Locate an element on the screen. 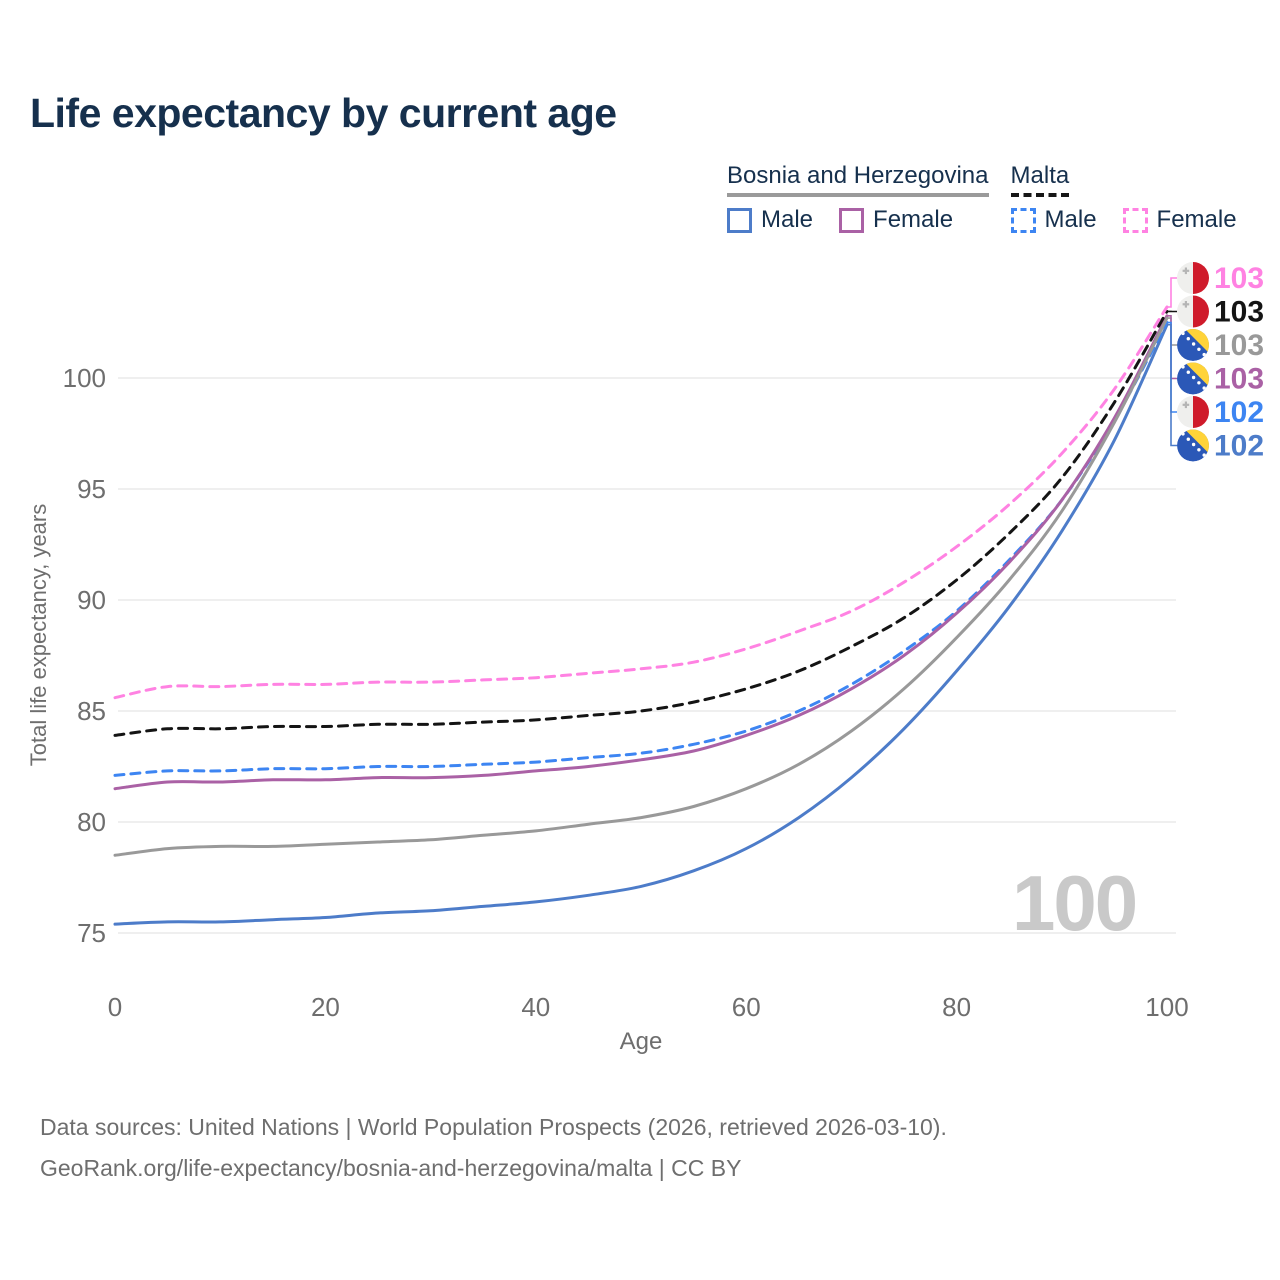 The image size is (1280, 1280). malta-male-swatch-icon is located at coordinates (1023, 220).